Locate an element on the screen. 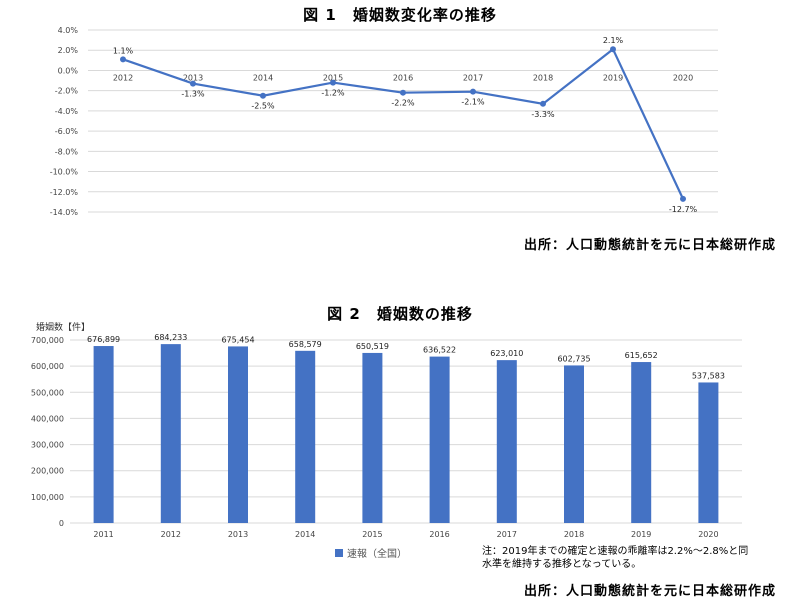  bar-value-label: 684,233 is located at coordinates (170, 337).